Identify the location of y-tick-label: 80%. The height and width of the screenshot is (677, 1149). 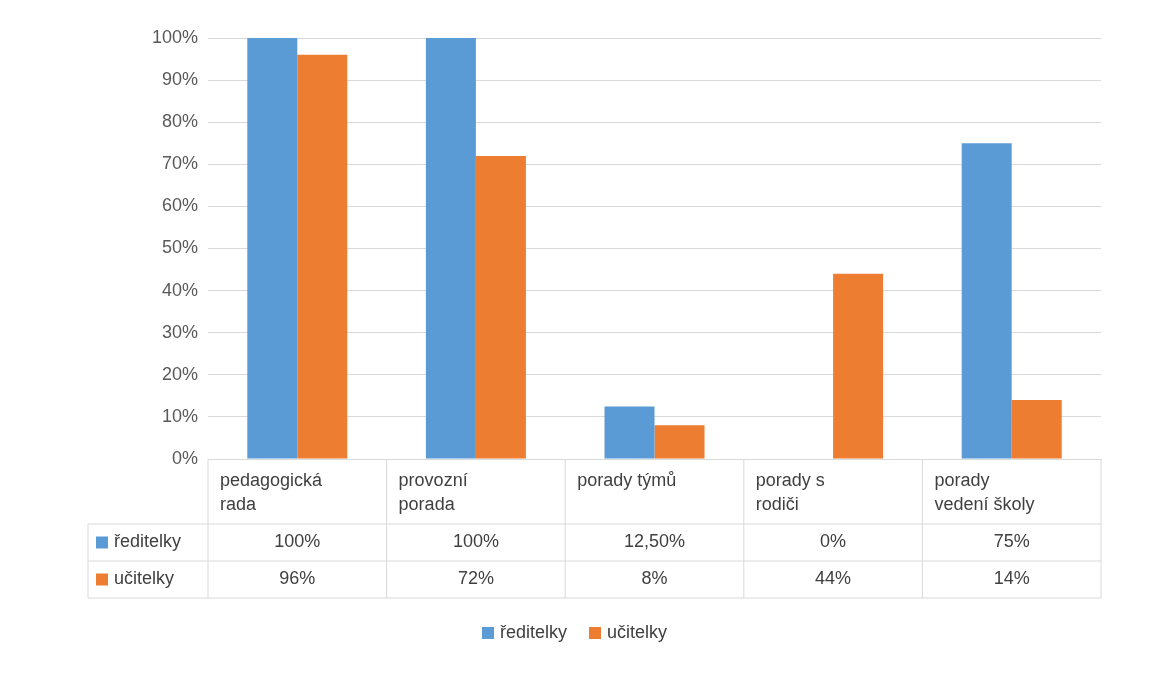
(179, 121).